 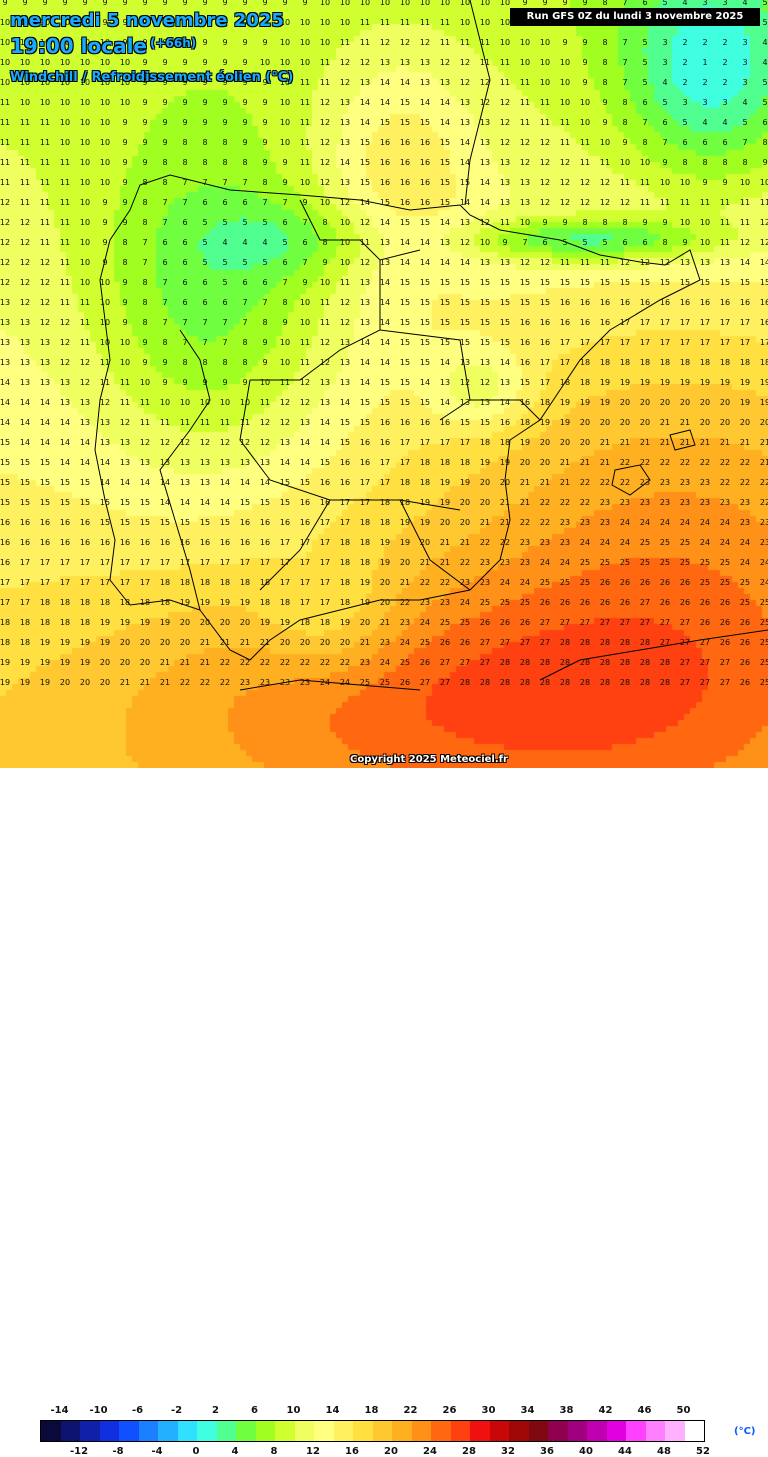 I want to click on parameter-title: Windchill / Refroidissement éolien (°C), so click(x=152, y=77).